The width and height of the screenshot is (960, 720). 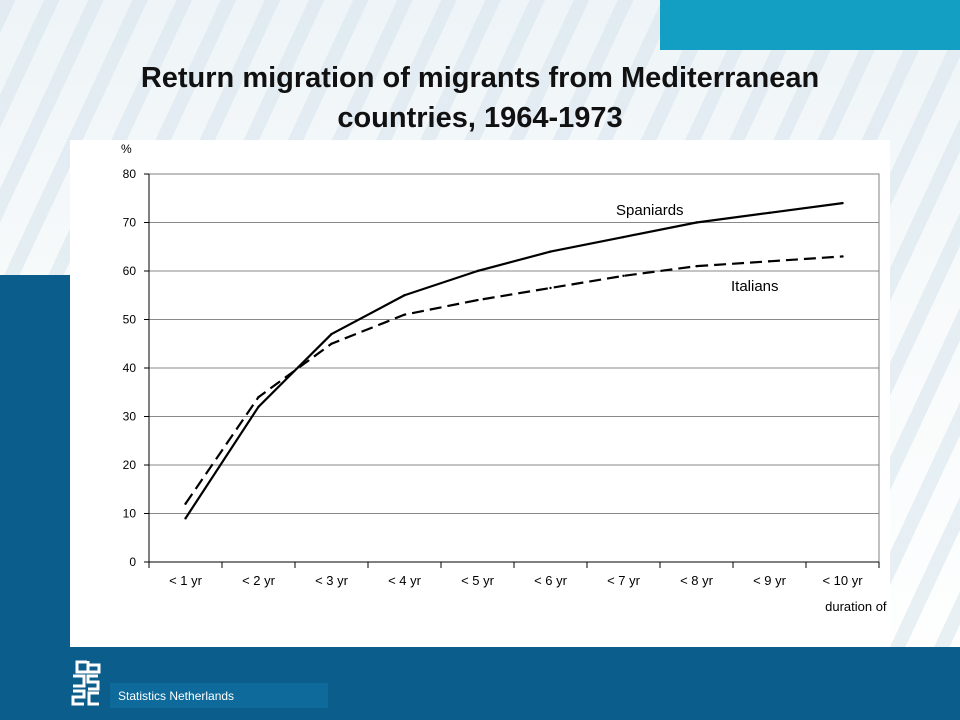 What do you see at coordinates (842, 580) in the screenshot?
I see `x-tick-label: < 10 yr` at bounding box center [842, 580].